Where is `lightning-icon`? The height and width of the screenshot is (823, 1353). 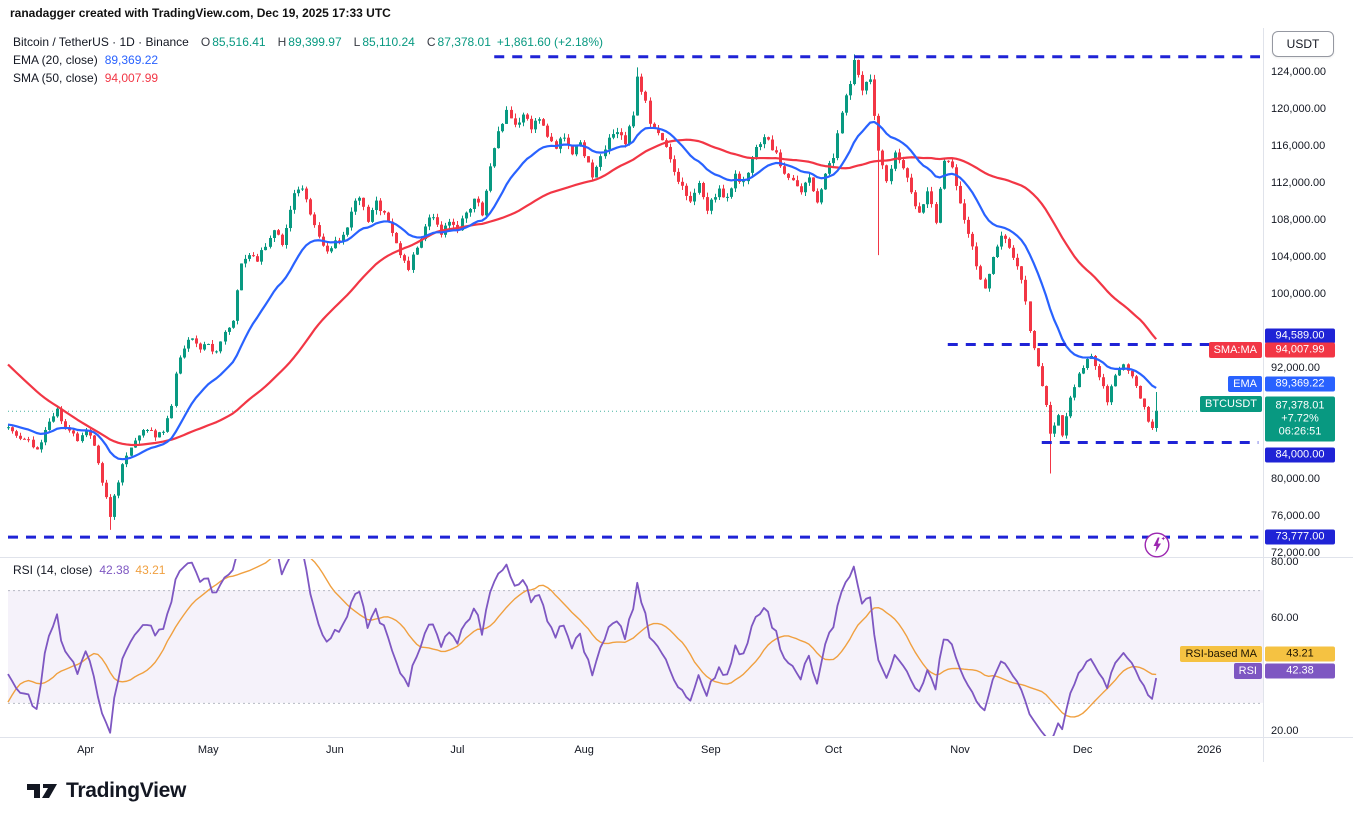
lightning-icon is located at coordinates (1157, 545).